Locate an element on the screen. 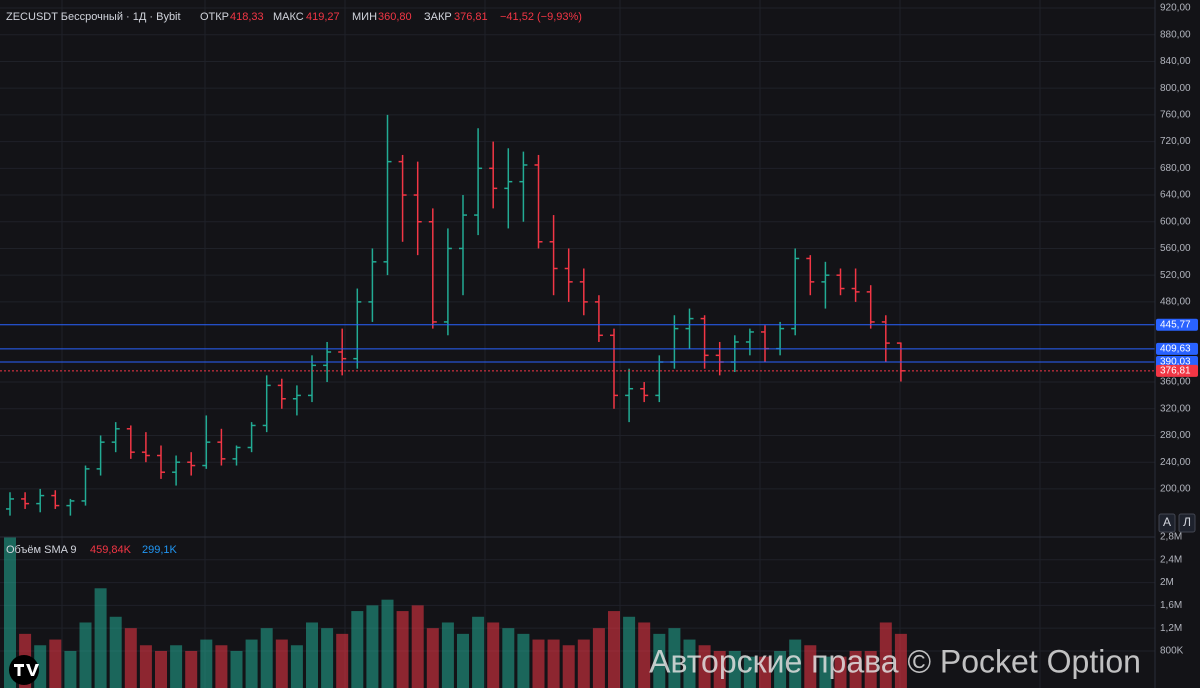 This screenshot has height=688, width=1200. y-tick-label: 600,00 is located at coordinates (1175, 221).